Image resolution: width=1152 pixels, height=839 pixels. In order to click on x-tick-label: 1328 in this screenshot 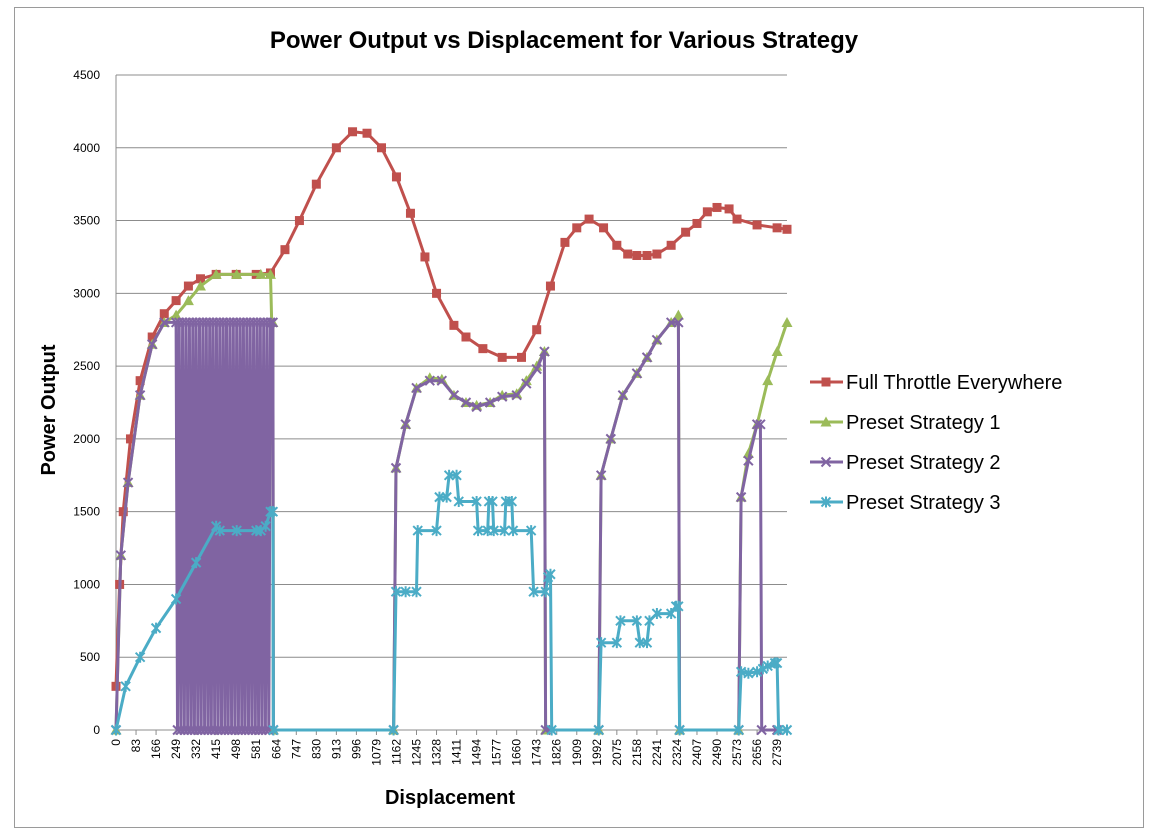, I will do `click(437, 752)`.